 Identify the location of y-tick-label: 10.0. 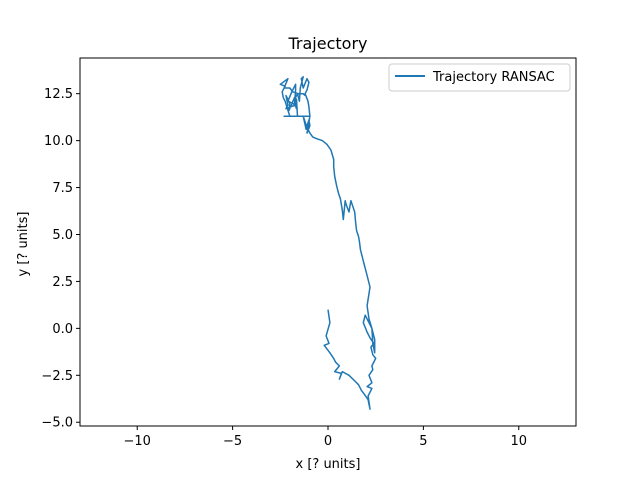
(58, 141).